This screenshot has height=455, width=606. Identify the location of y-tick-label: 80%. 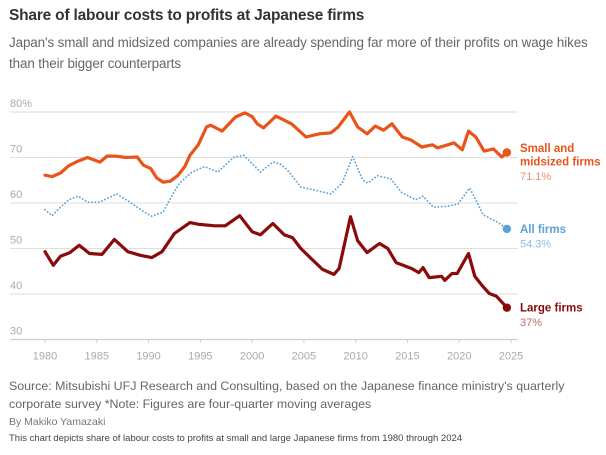
(21, 104).